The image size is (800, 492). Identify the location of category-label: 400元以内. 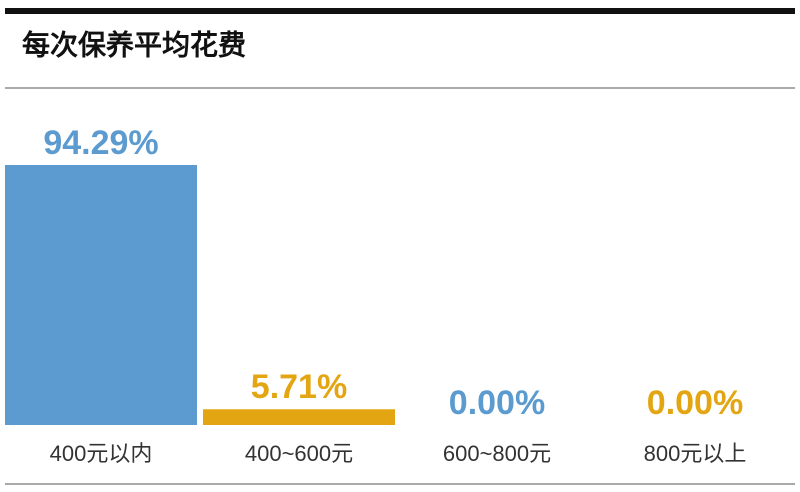
(101, 453).